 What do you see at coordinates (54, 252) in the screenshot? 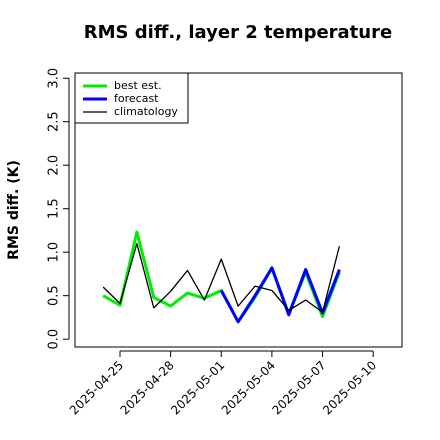
I see `y-tick-label: 1.0` at bounding box center [54, 252].